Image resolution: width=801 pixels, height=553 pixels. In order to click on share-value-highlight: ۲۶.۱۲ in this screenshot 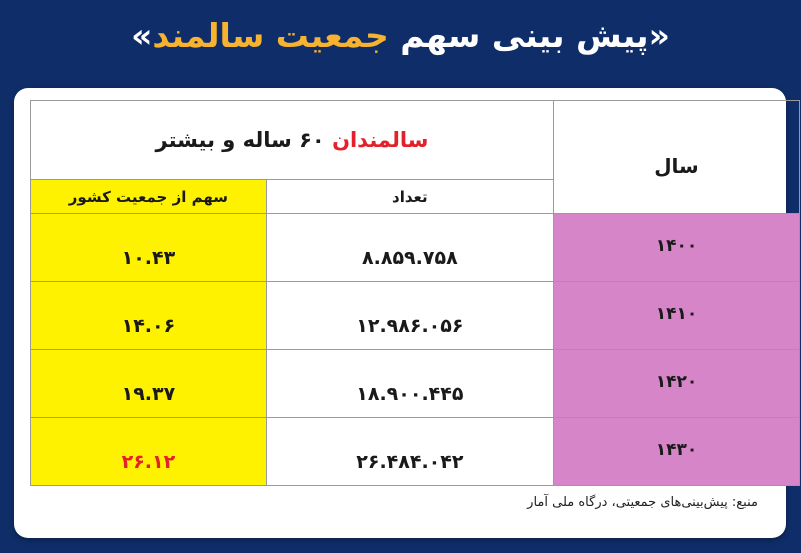, I will do `click(148, 462)`.